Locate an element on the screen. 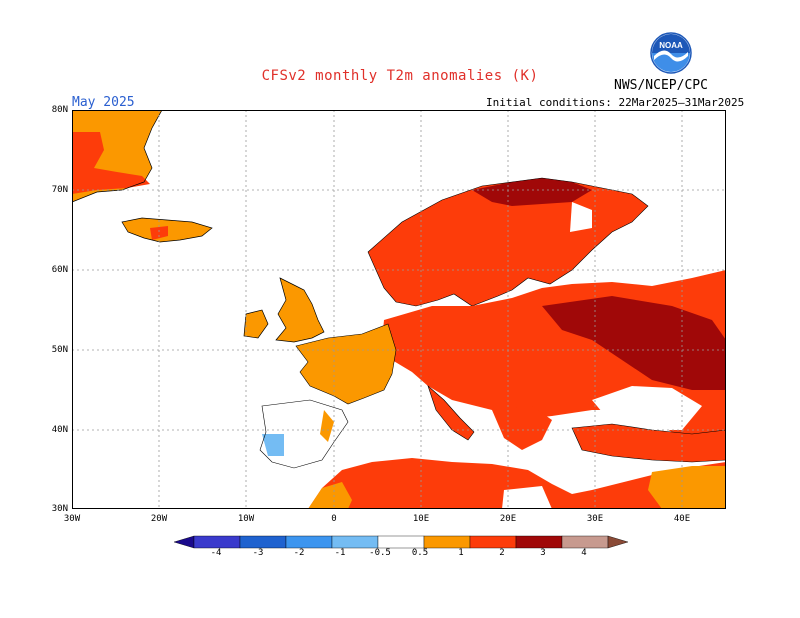 Image resolution: width=800 pixels, height=618 pixels. lat-label: 50N is located at coordinates (59, 350).